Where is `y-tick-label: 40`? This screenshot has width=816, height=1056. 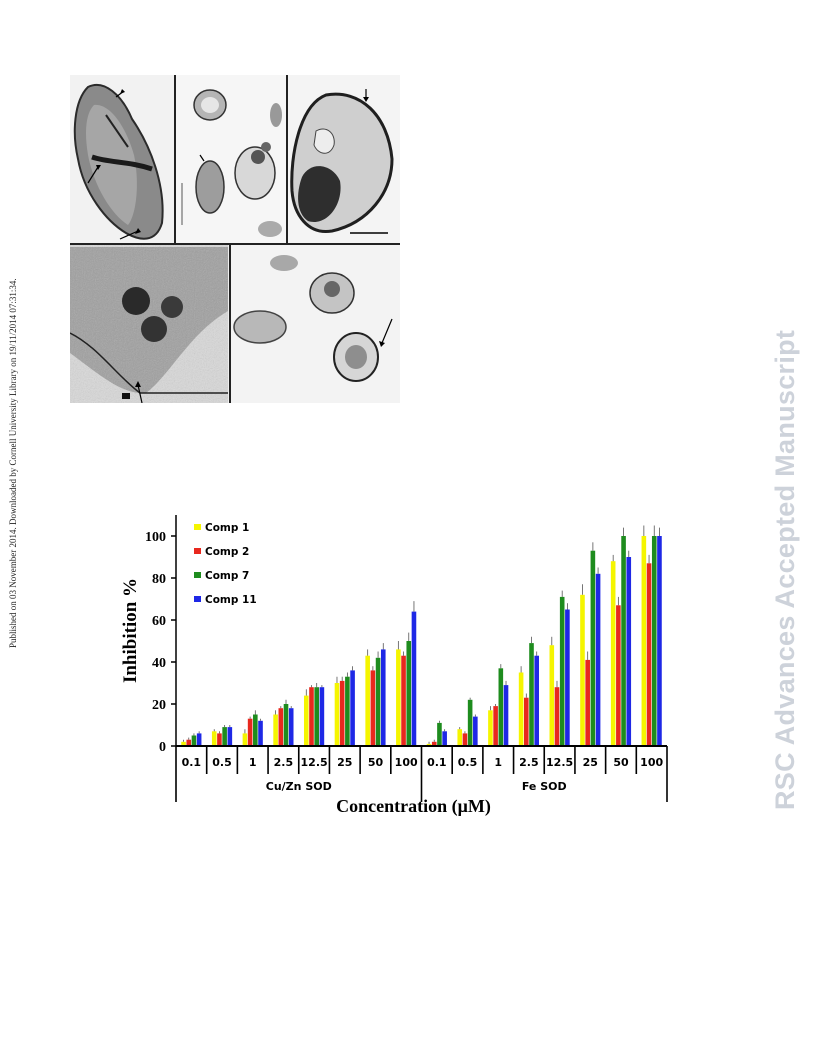 y-tick-label: 40 is located at coordinates (159, 663).